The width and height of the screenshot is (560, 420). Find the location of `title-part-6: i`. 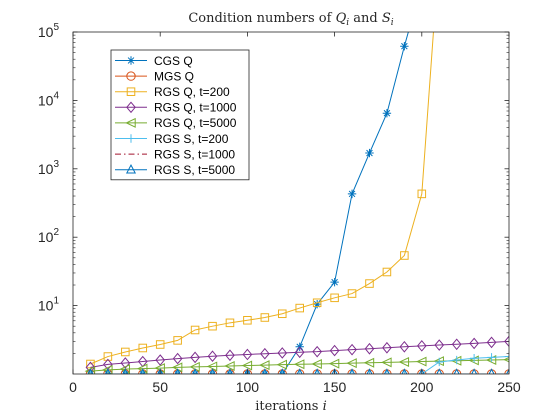

title-part-6: i is located at coordinates (392, 23).